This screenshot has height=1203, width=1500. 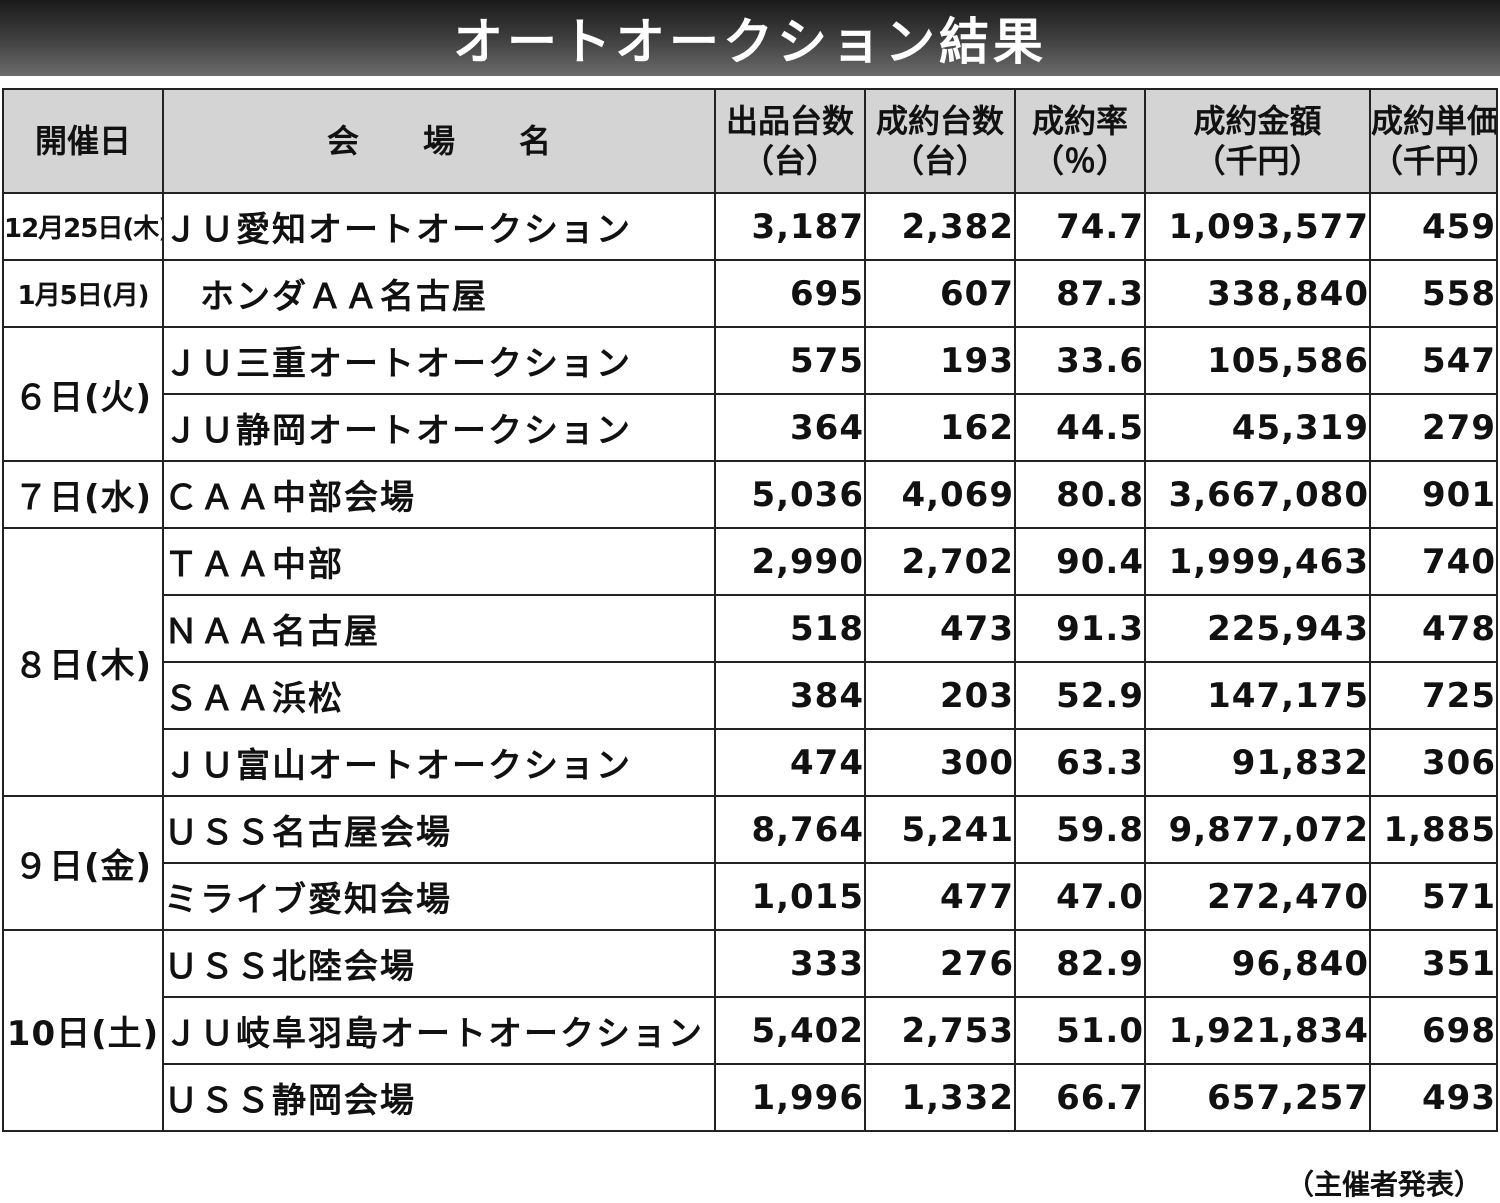 What do you see at coordinates (939, 121) in the screenshot?
I see `header-sold-label: 成約台数` at bounding box center [939, 121].